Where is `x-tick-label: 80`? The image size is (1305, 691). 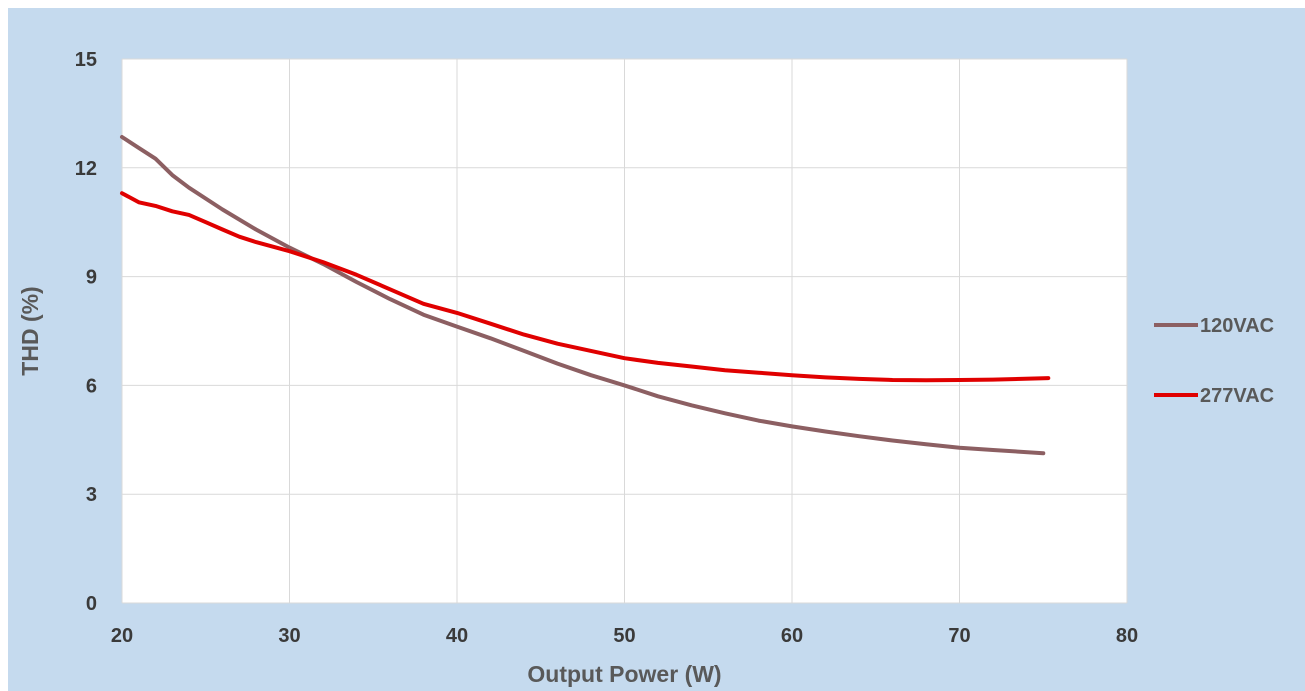 x-tick-label: 80 is located at coordinates (1127, 636).